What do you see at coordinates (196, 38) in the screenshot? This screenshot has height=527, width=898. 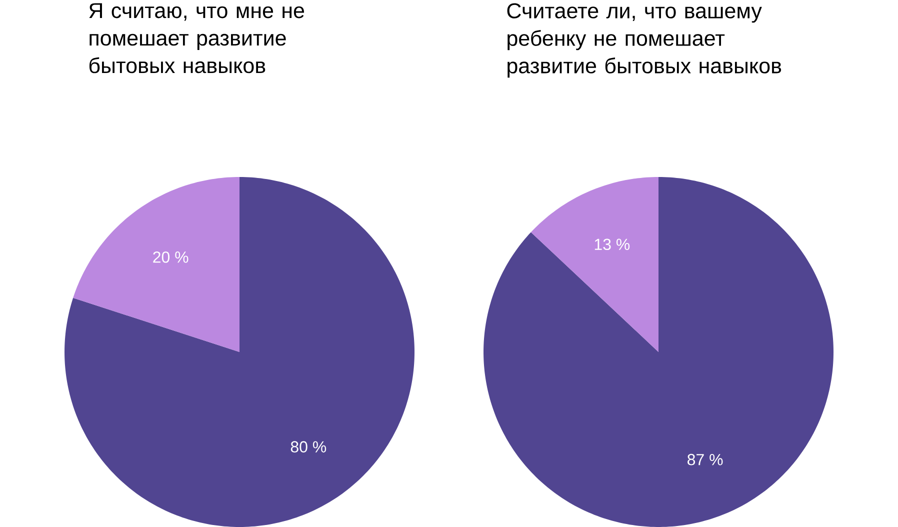 I see `chart-title: Я считаю, что мне не помешает развитие бытовых навыков` at bounding box center [196, 38].